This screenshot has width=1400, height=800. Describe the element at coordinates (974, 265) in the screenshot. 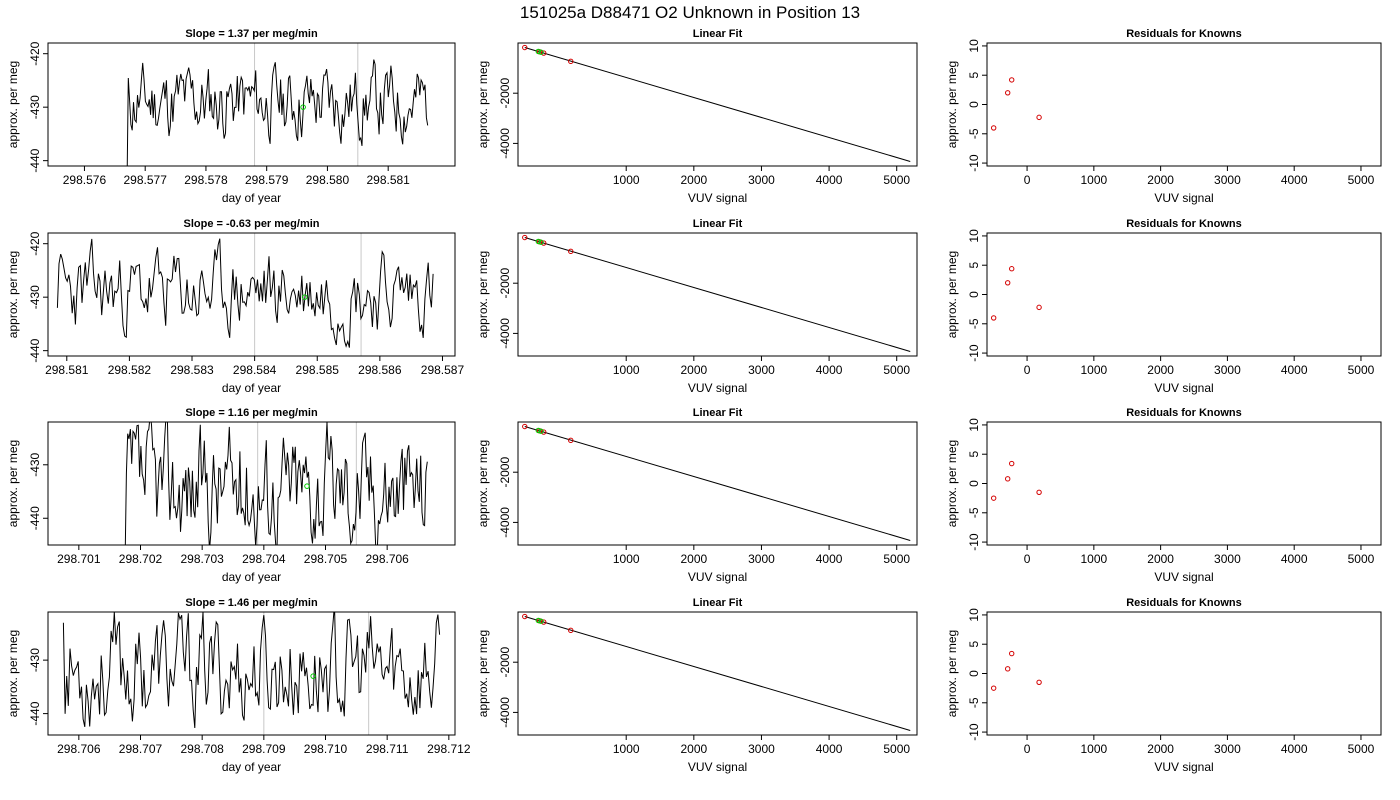

I see `y-tick-label: 5` at that location.